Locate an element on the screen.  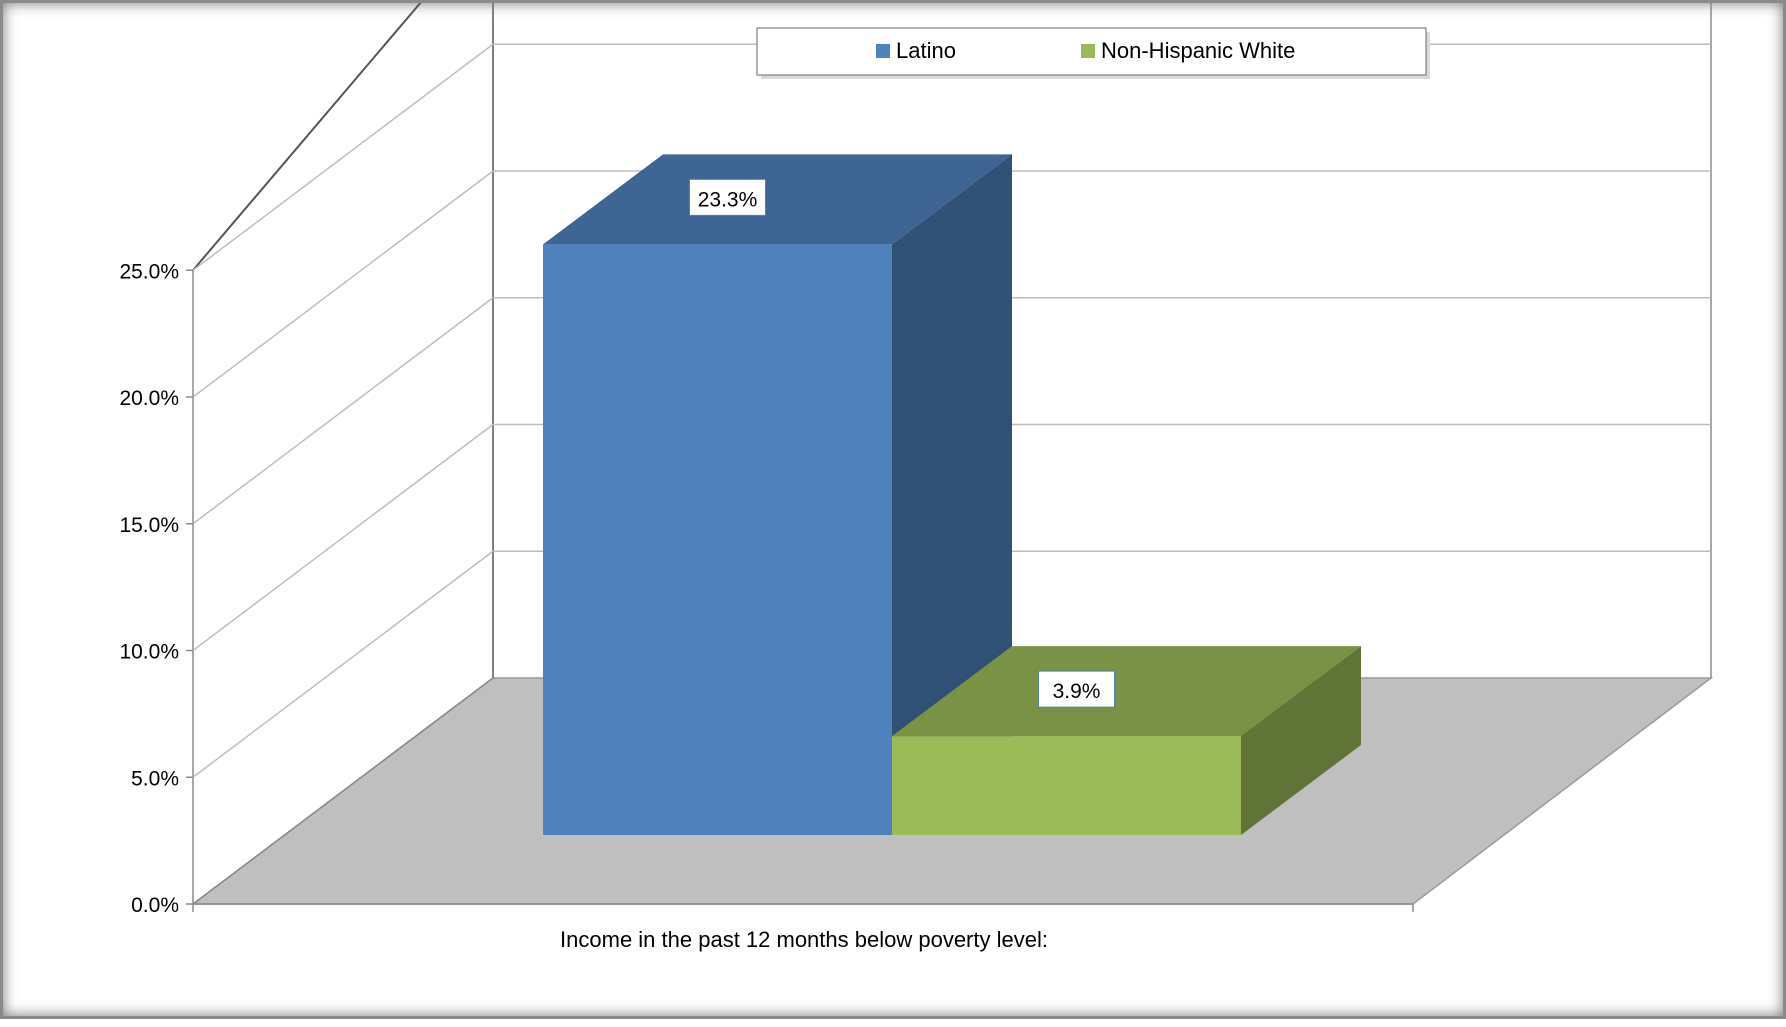
data-label-non-hispanic-white: 3.9% is located at coordinates (1076, 689).